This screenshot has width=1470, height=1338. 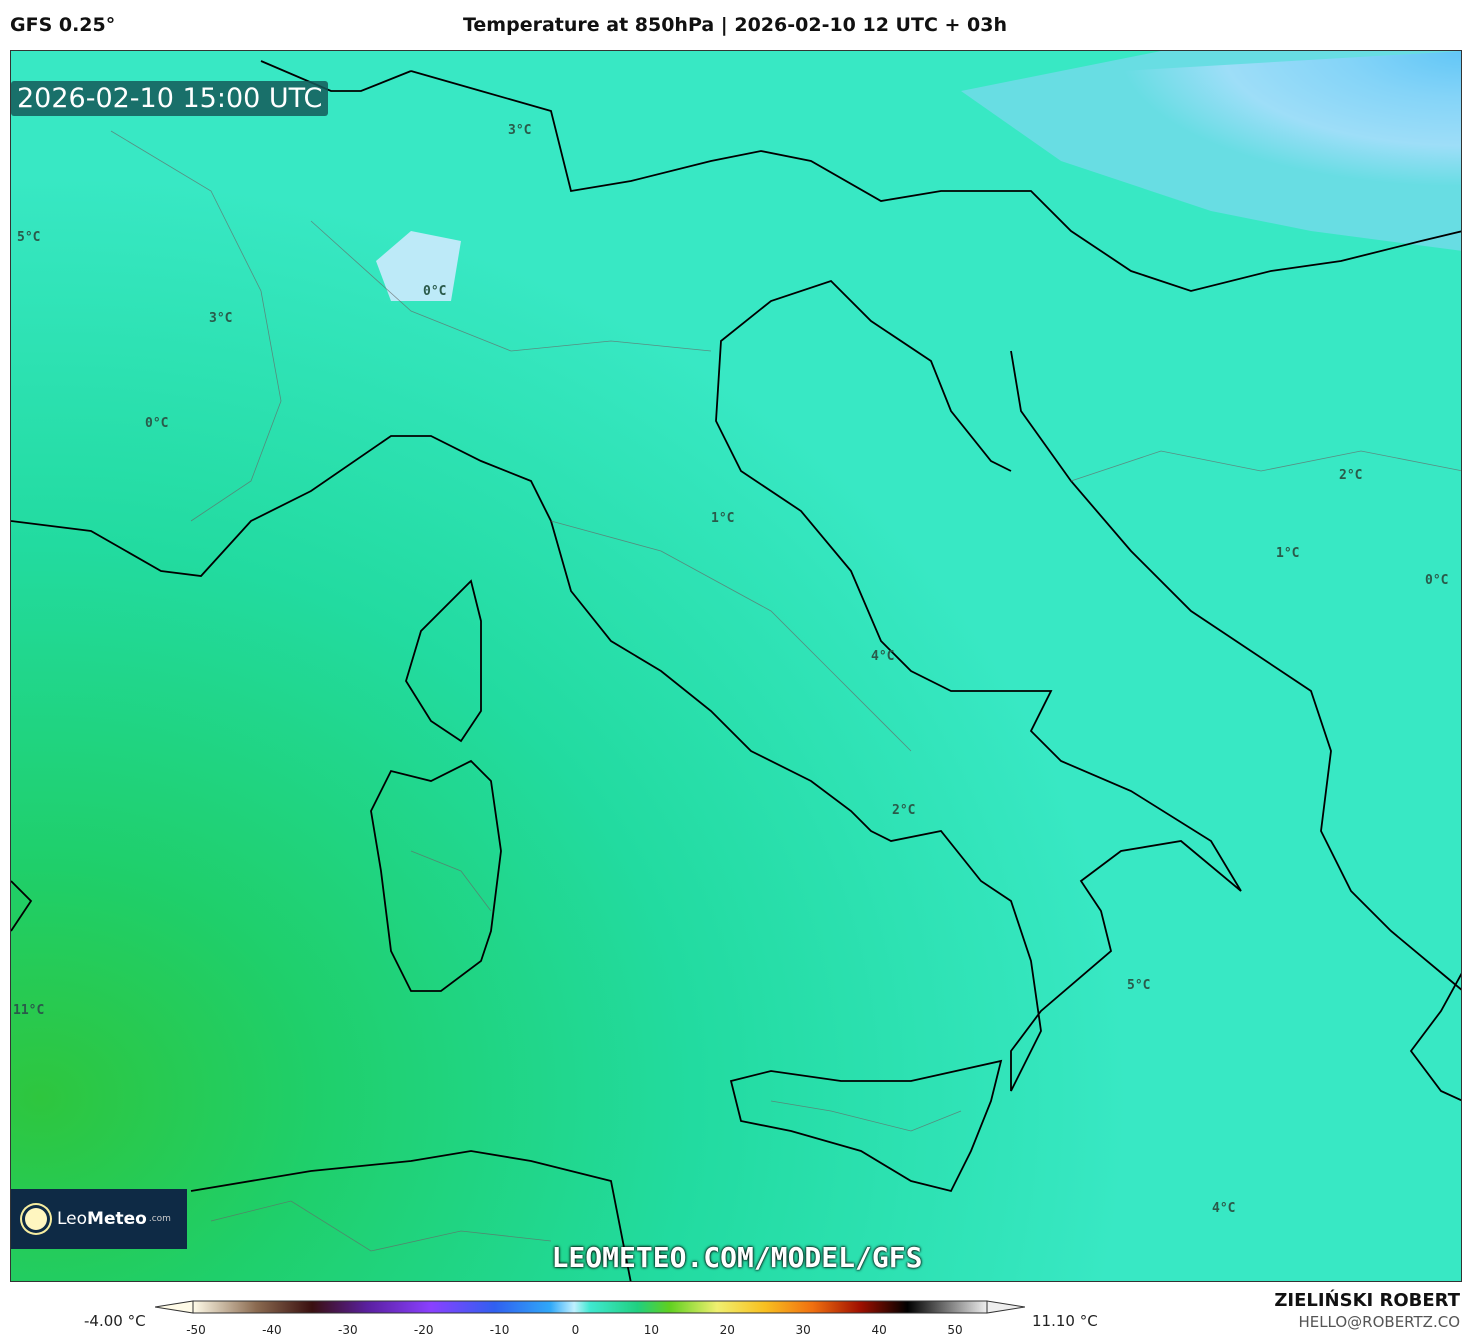 I want to click on colorbar-tick-label: 20, so click(x=727, y=1330).